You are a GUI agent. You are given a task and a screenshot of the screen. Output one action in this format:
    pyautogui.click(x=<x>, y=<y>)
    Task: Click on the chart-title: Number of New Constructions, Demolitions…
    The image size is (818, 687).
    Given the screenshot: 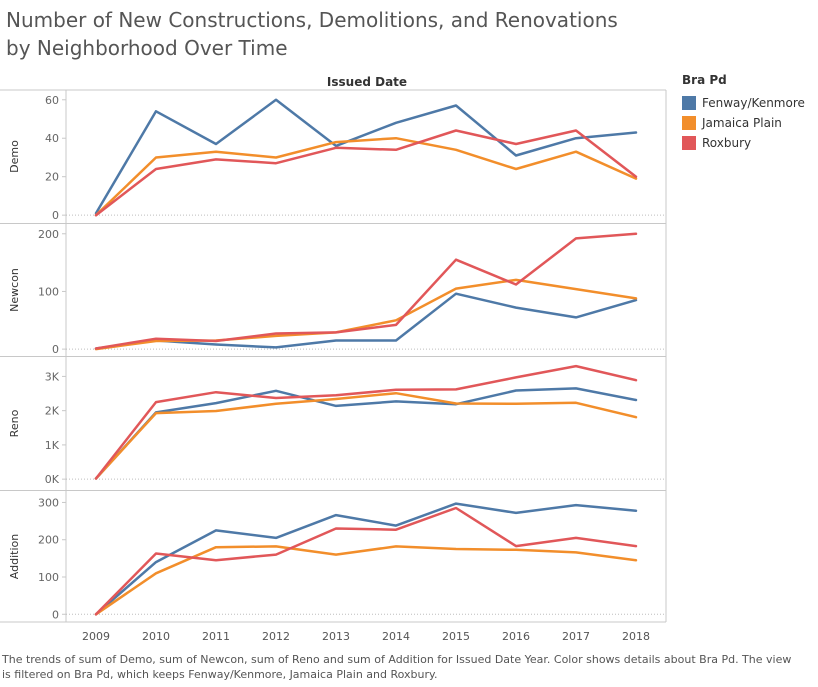 What is the action you would take?
    pyautogui.click(x=312, y=34)
    